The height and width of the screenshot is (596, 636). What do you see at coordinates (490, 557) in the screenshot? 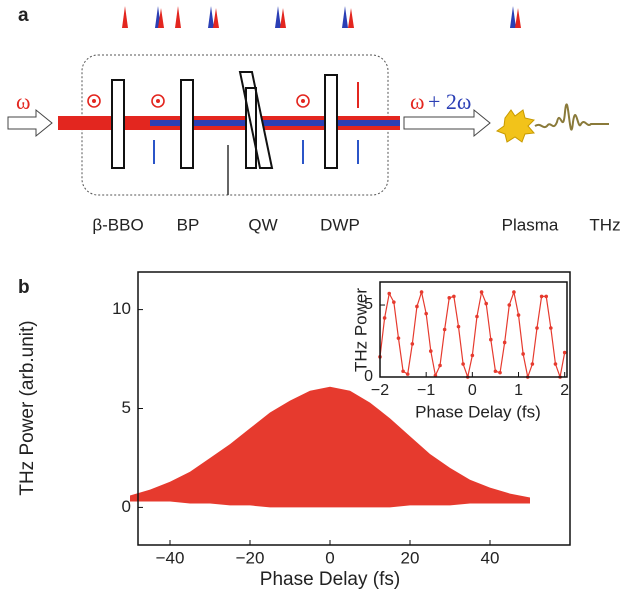
I see `x-tick-label: 40` at bounding box center [490, 557].